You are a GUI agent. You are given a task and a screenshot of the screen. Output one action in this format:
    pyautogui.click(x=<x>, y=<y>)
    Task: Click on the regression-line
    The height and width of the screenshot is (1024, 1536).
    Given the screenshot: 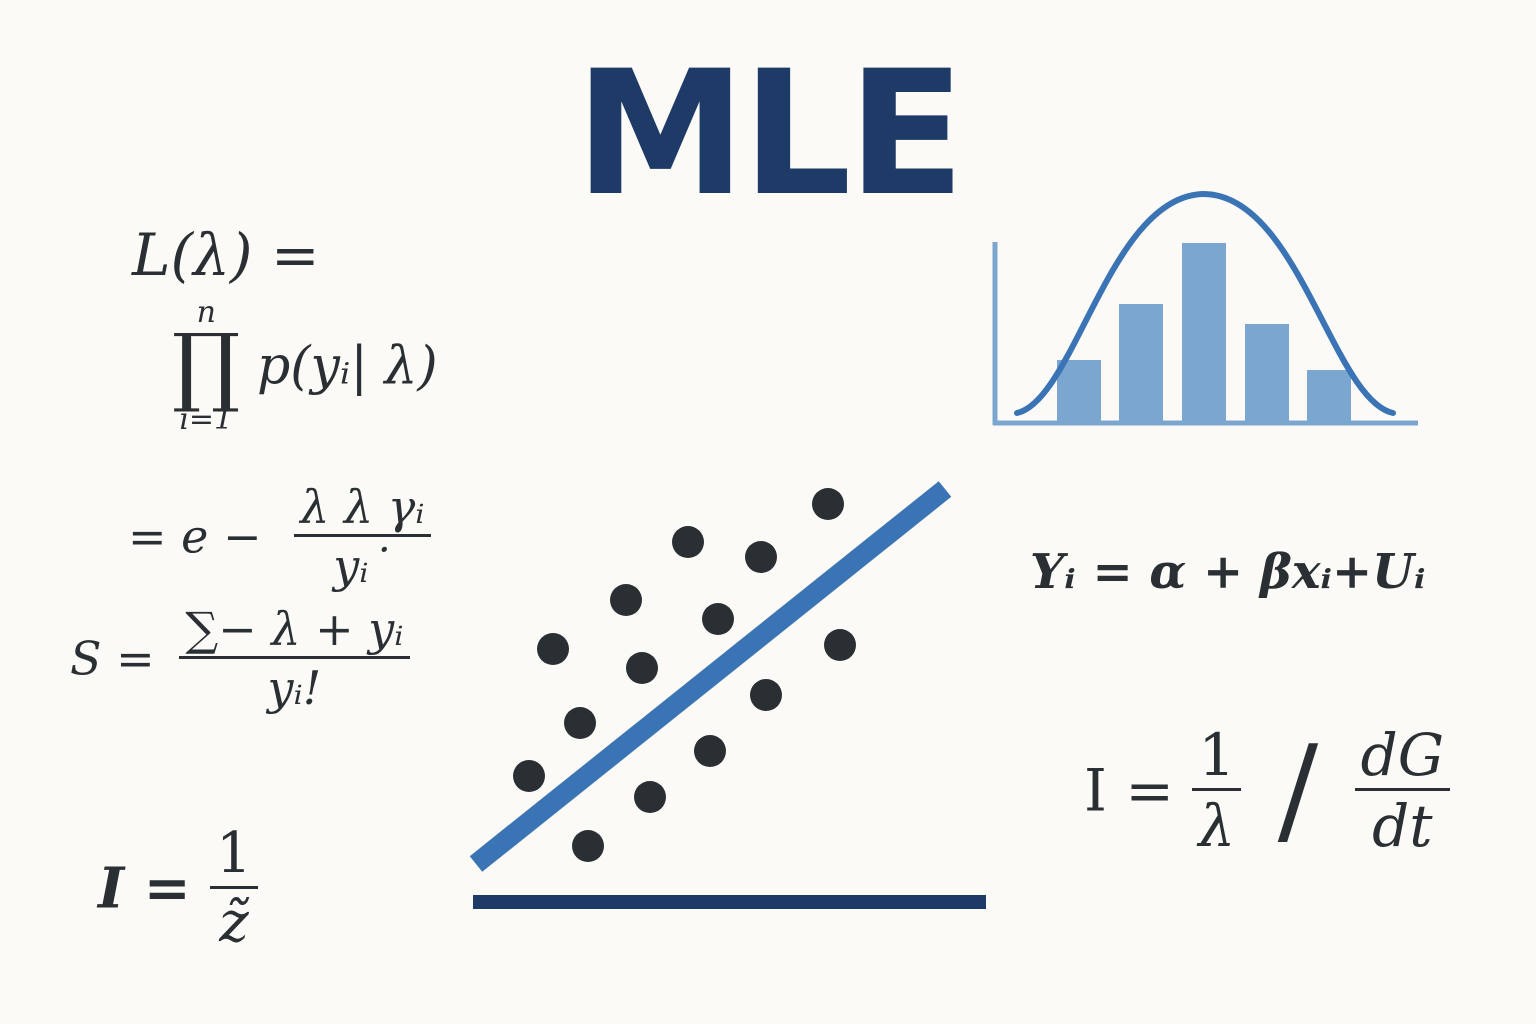 What is the action you would take?
    pyautogui.click(x=710, y=676)
    